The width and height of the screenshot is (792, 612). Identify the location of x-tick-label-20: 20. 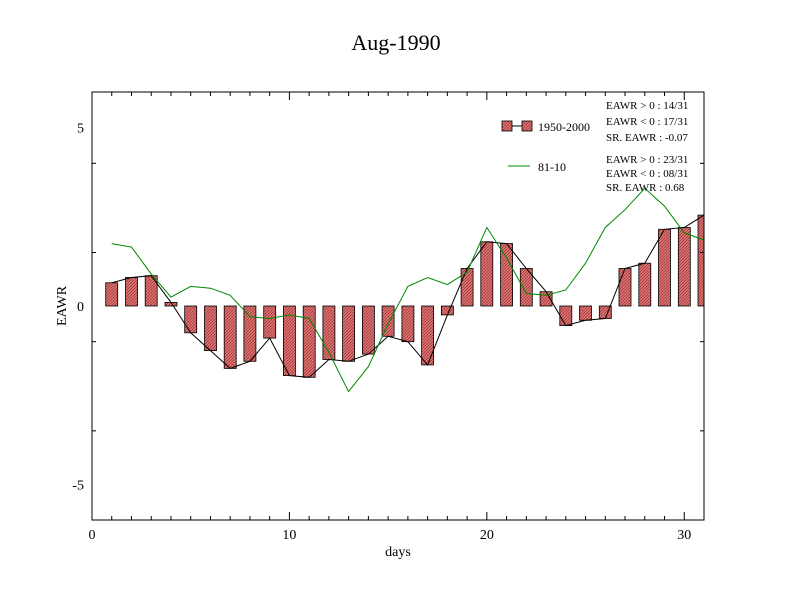
(487, 535).